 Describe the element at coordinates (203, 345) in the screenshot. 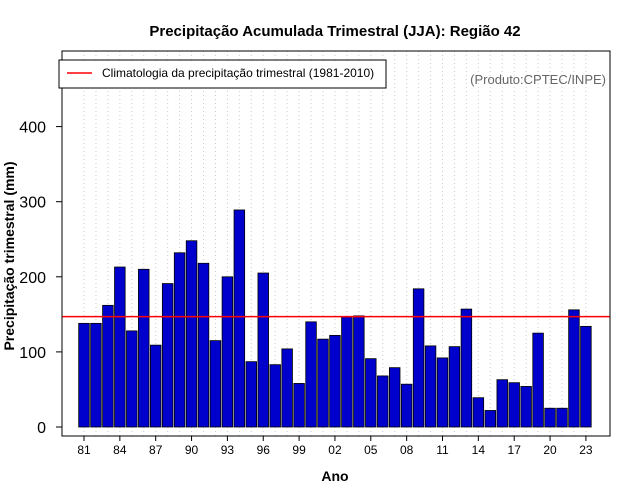

I see `bar-1991` at that location.